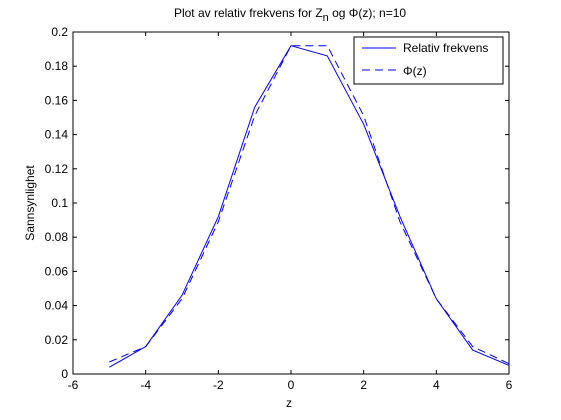 Image resolution: width=561 pixels, height=420 pixels. What do you see at coordinates (57, 271) in the screenshot?
I see `y-tick-label: 0.06` at bounding box center [57, 271].